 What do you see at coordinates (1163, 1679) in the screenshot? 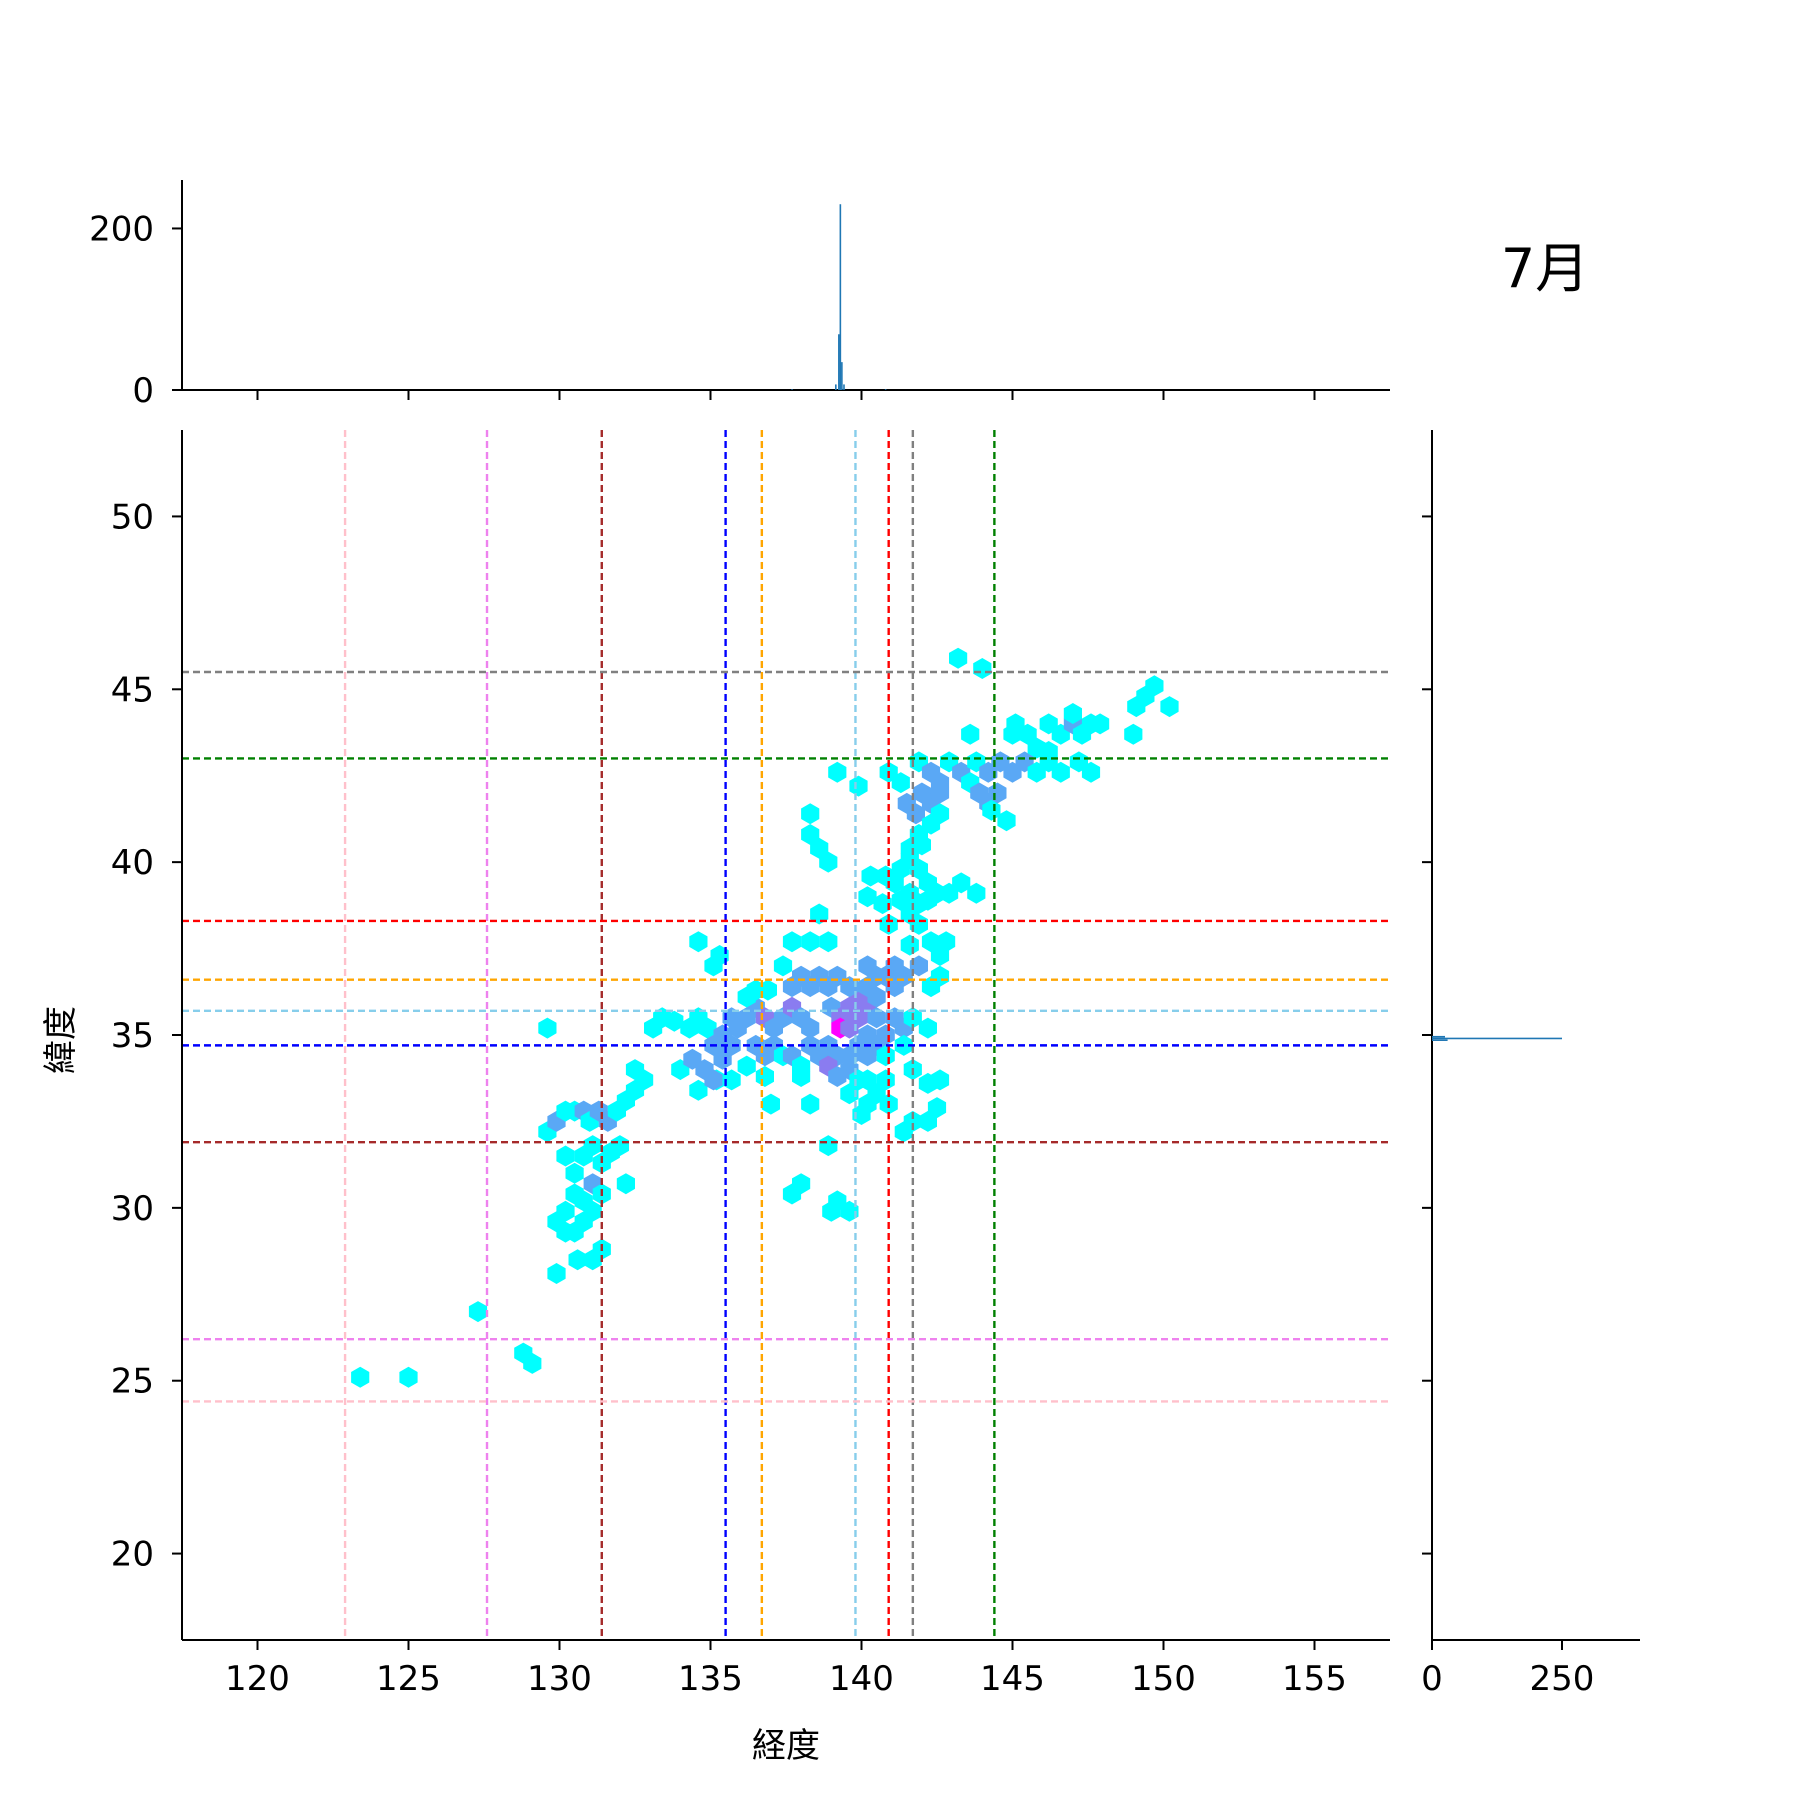
I see `x-tick-label: 150` at bounding box center [1163, 1679].